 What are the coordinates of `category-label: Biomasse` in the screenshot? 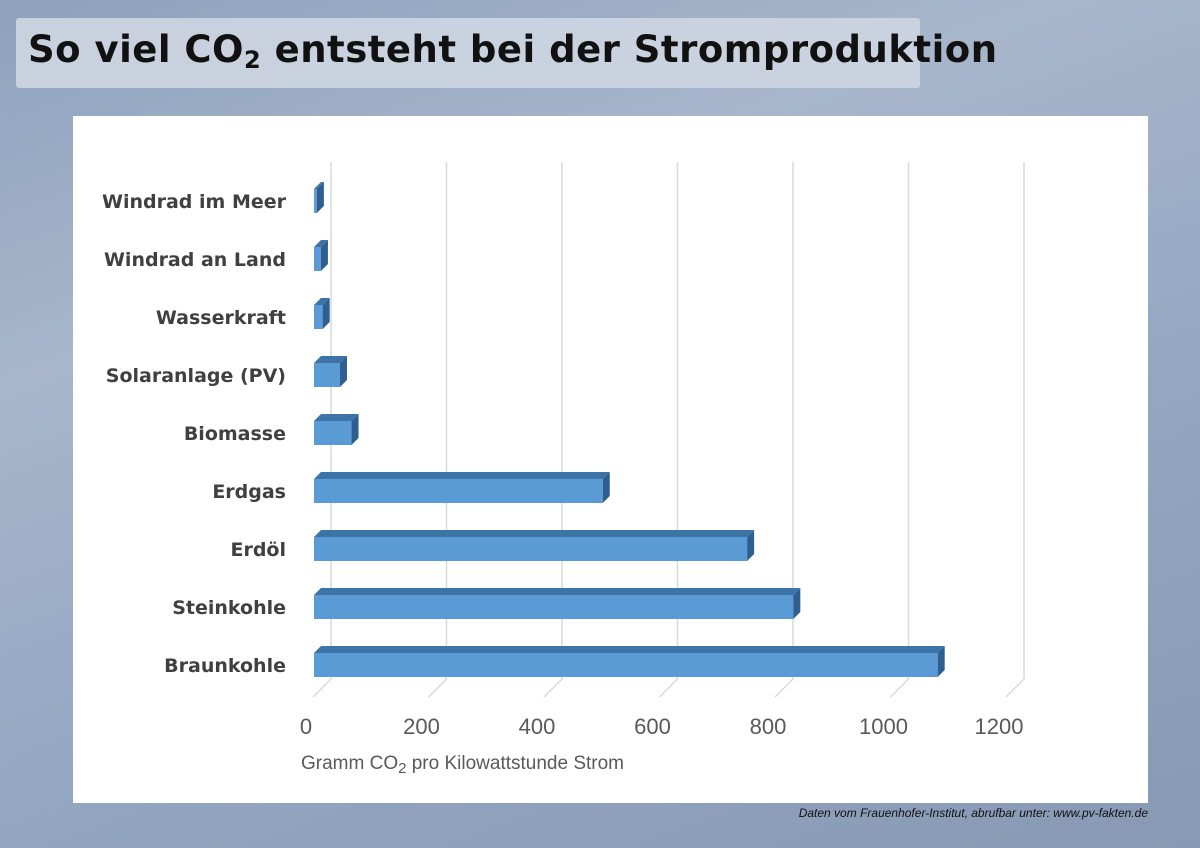 It's located at (235, 434).